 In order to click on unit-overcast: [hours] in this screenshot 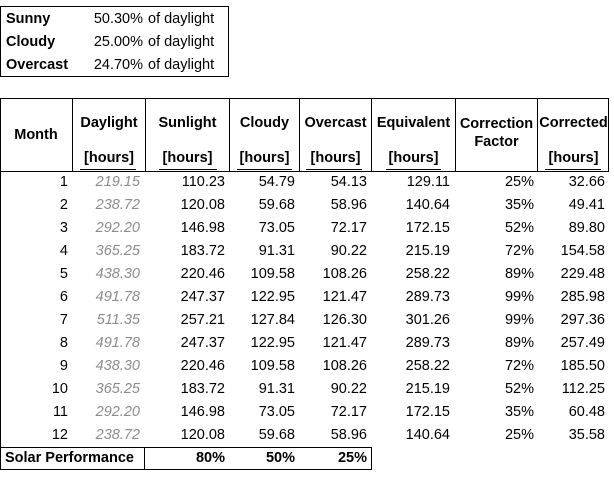, I will do `click(335, 158)`.